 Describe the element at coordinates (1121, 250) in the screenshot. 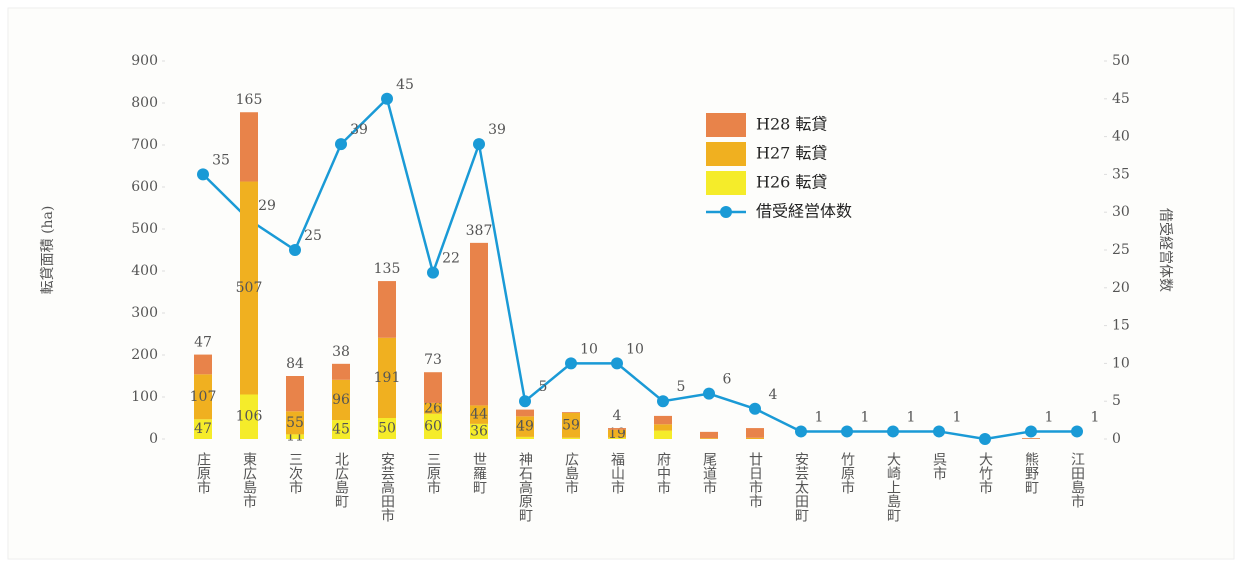

I see `y2-tick-label: 25` at that location.